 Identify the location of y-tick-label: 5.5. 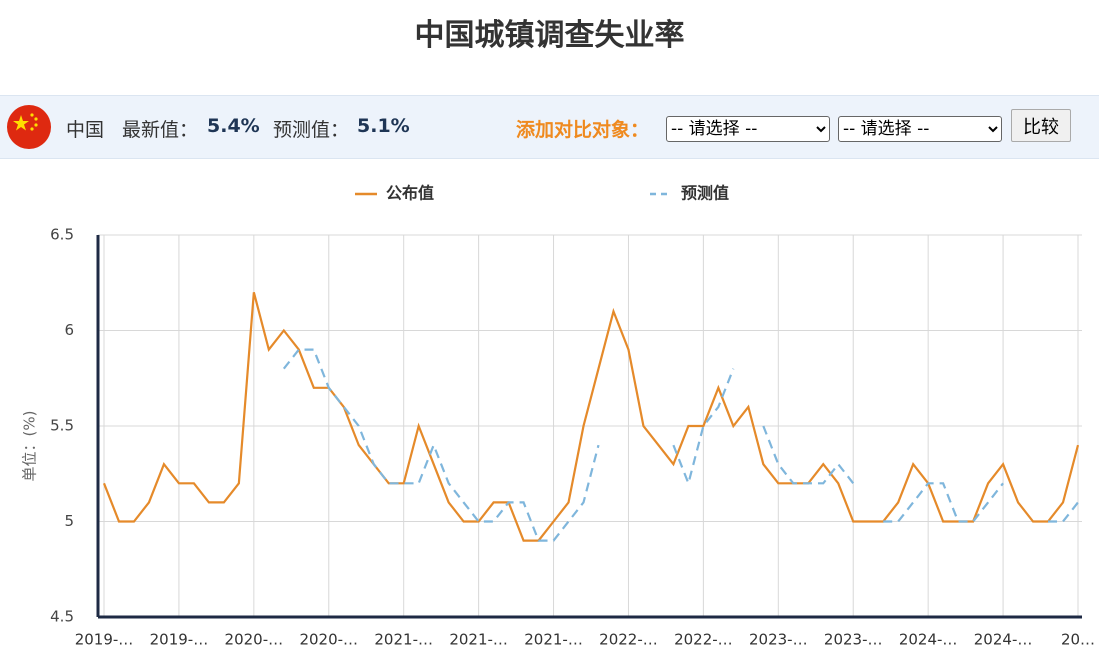
(62, 426).